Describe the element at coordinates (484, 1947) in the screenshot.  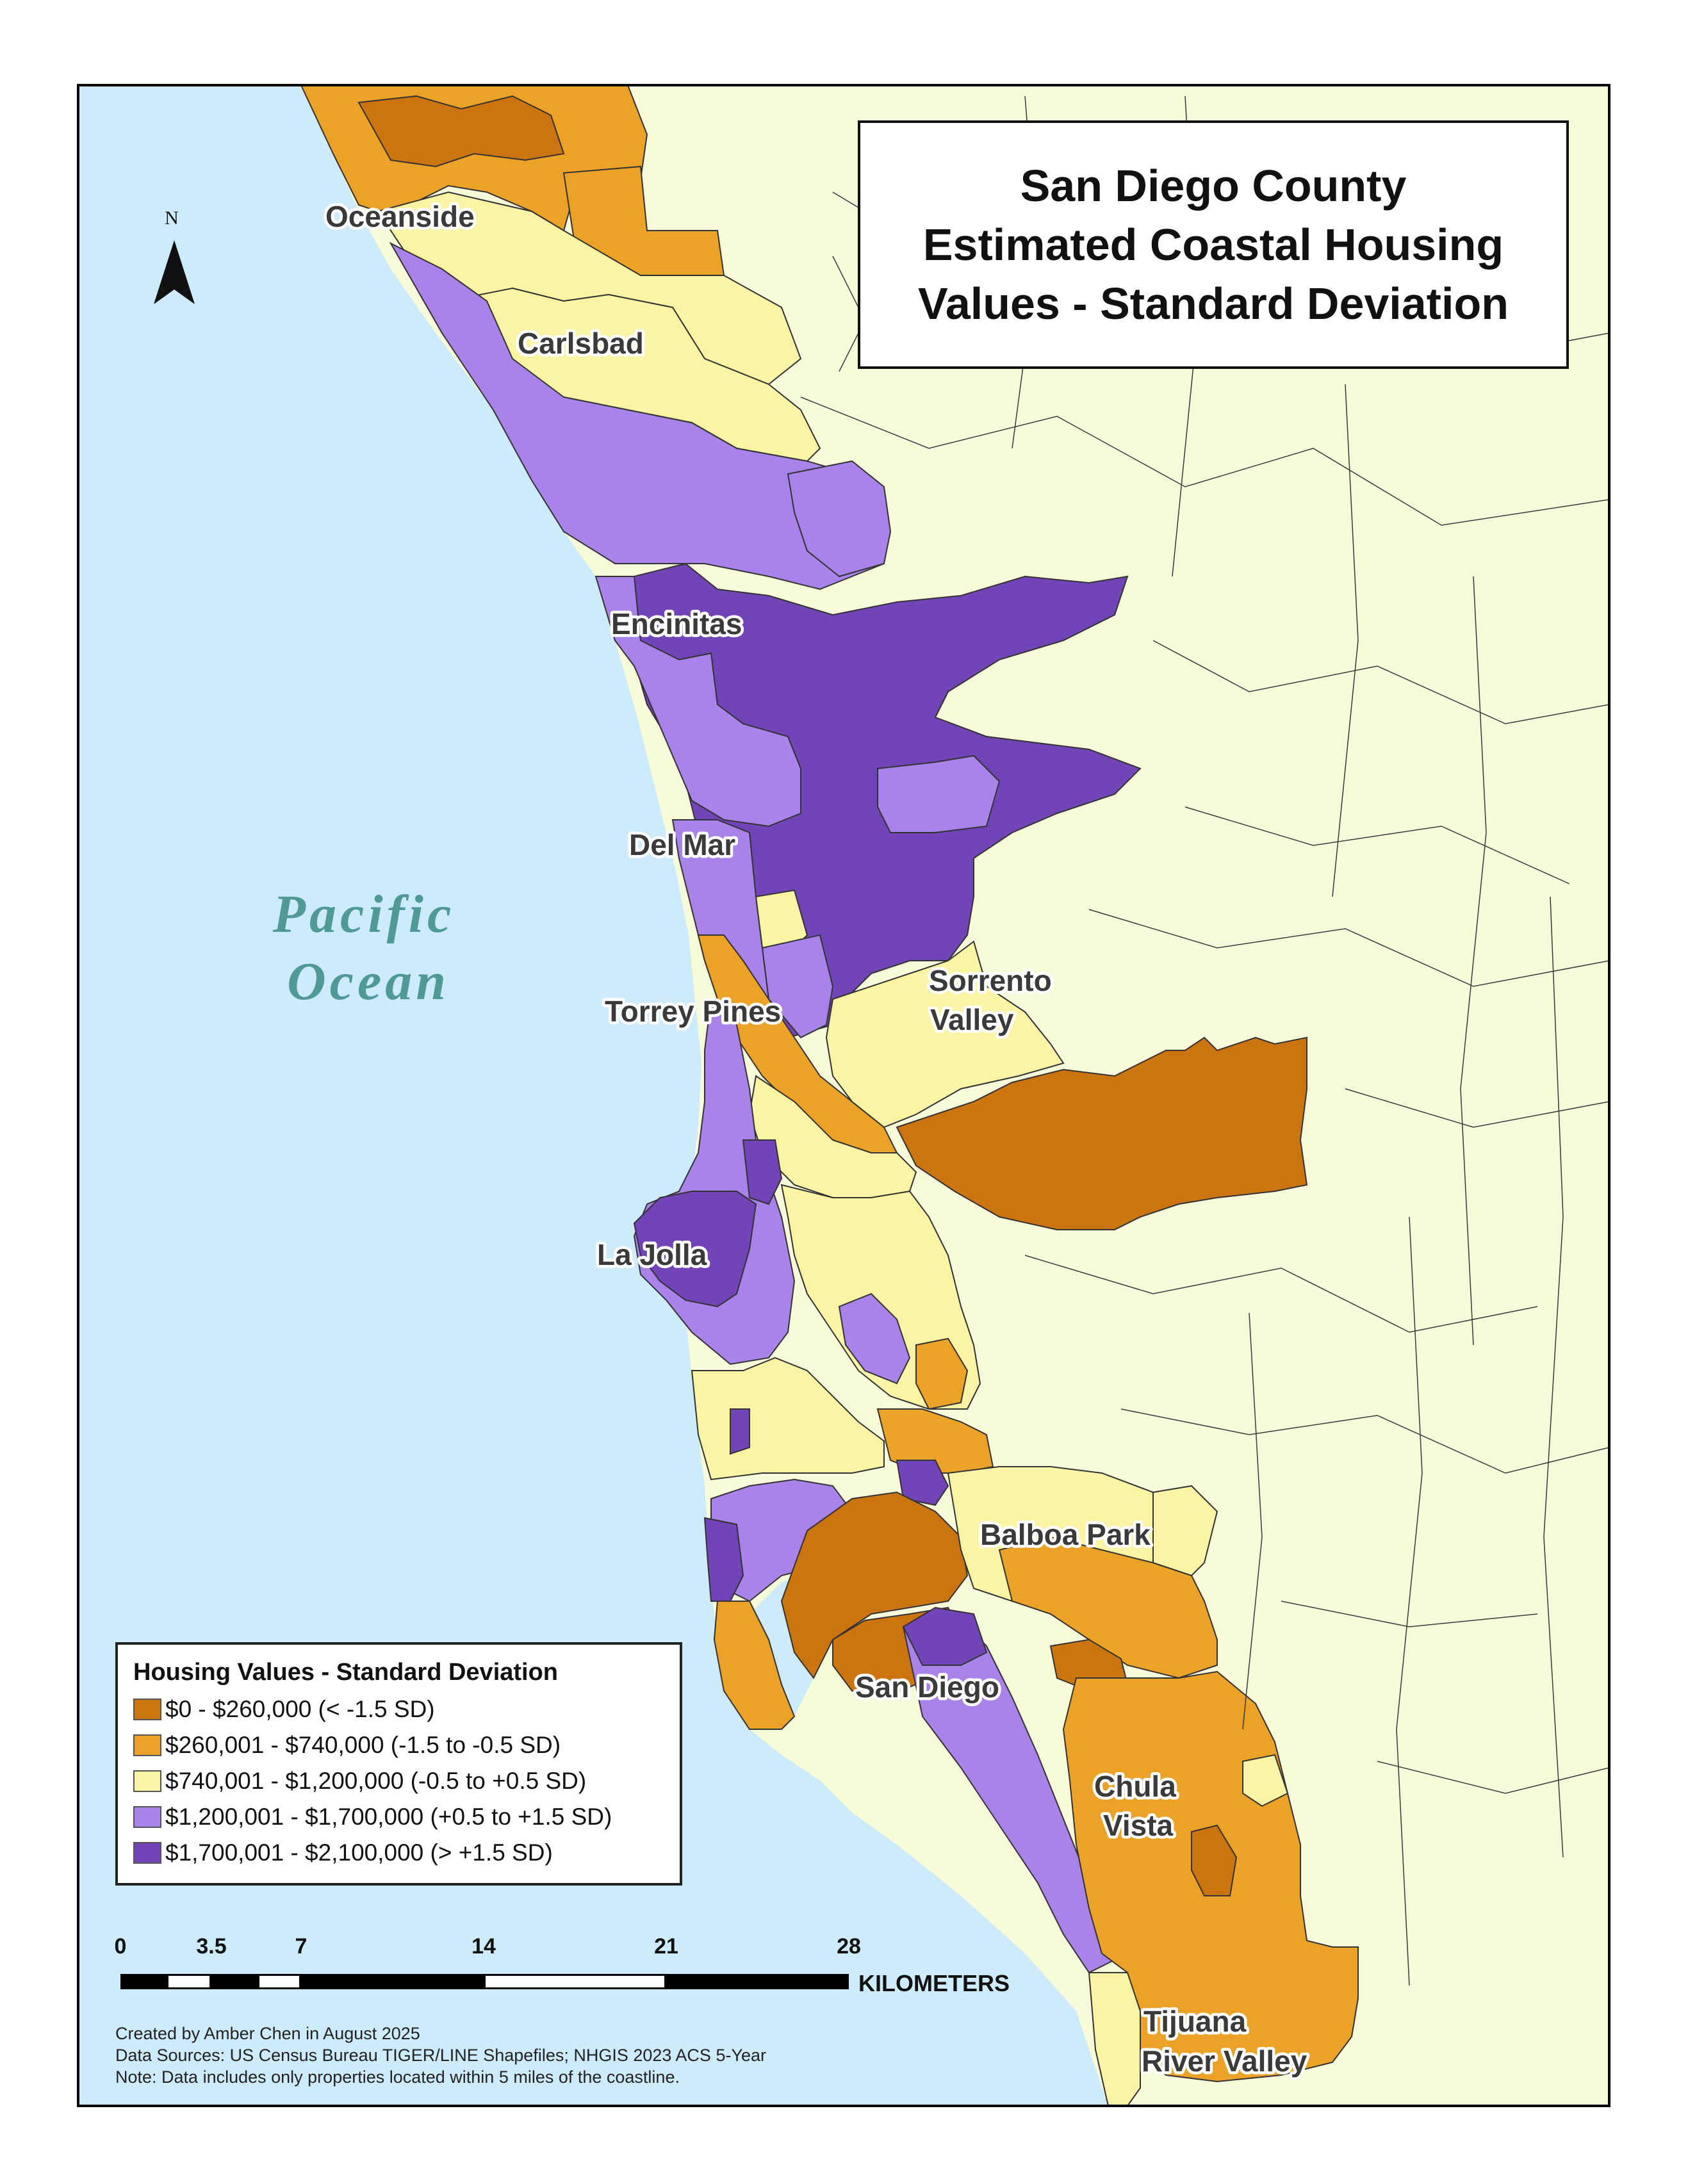
I see `scale-tick: 14` at that location.